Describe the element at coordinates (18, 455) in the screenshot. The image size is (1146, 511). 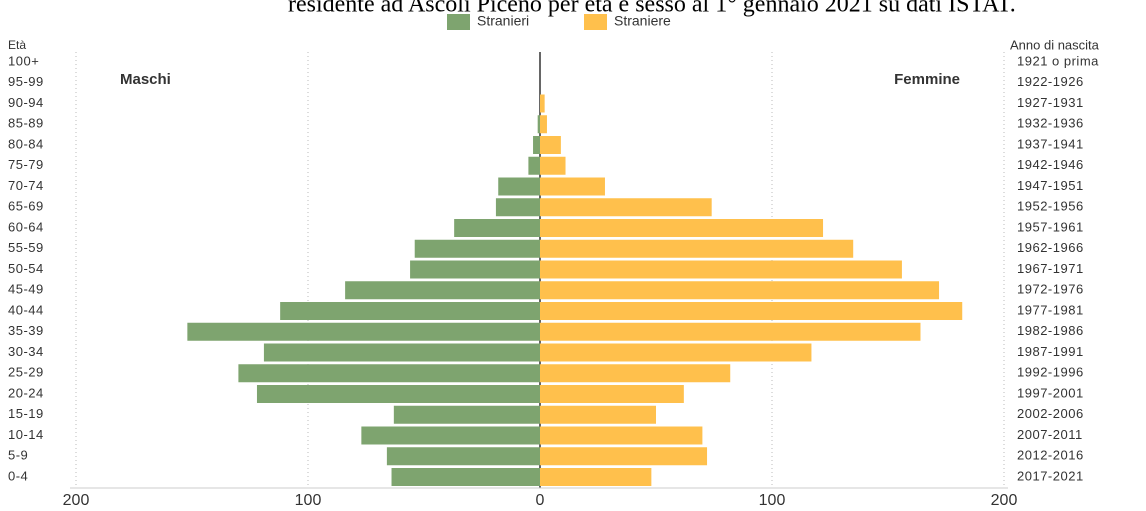
I see `age-label: 5-9` at that location.